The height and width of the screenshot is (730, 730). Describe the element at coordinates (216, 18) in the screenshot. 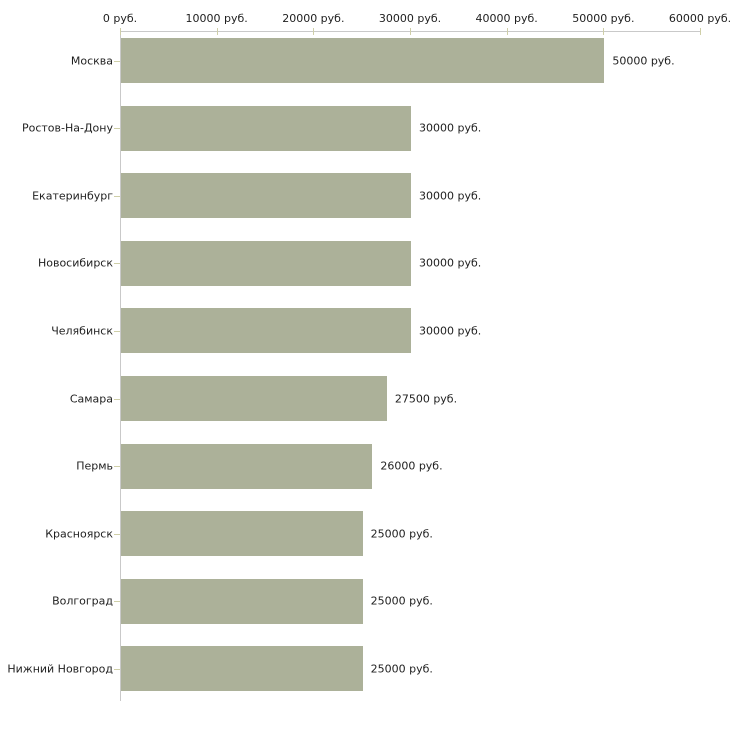

I see `x-axis-tick-label: 10000 руб.` at that location.